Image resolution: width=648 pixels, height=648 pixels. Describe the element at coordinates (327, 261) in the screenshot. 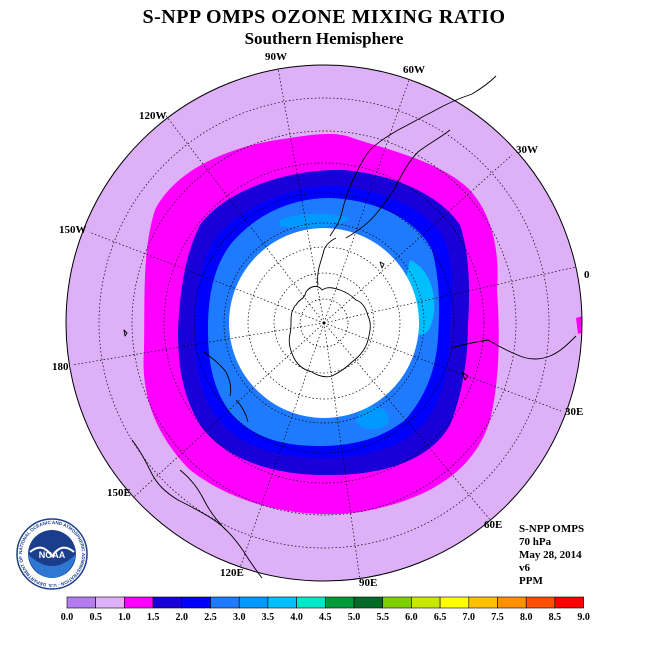

I see `coastline-antarctic-peninsula` at that location.